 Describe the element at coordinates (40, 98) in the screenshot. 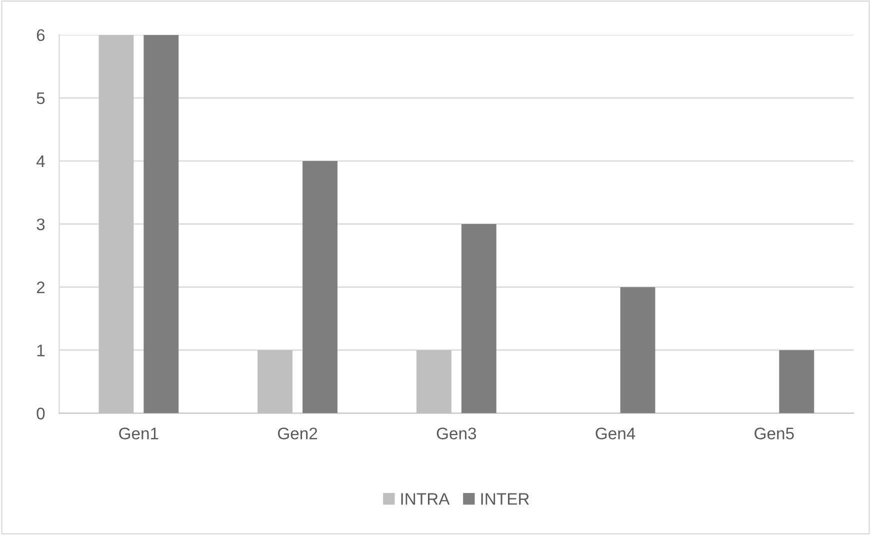

I see `y-tick-label: 5` at that location.